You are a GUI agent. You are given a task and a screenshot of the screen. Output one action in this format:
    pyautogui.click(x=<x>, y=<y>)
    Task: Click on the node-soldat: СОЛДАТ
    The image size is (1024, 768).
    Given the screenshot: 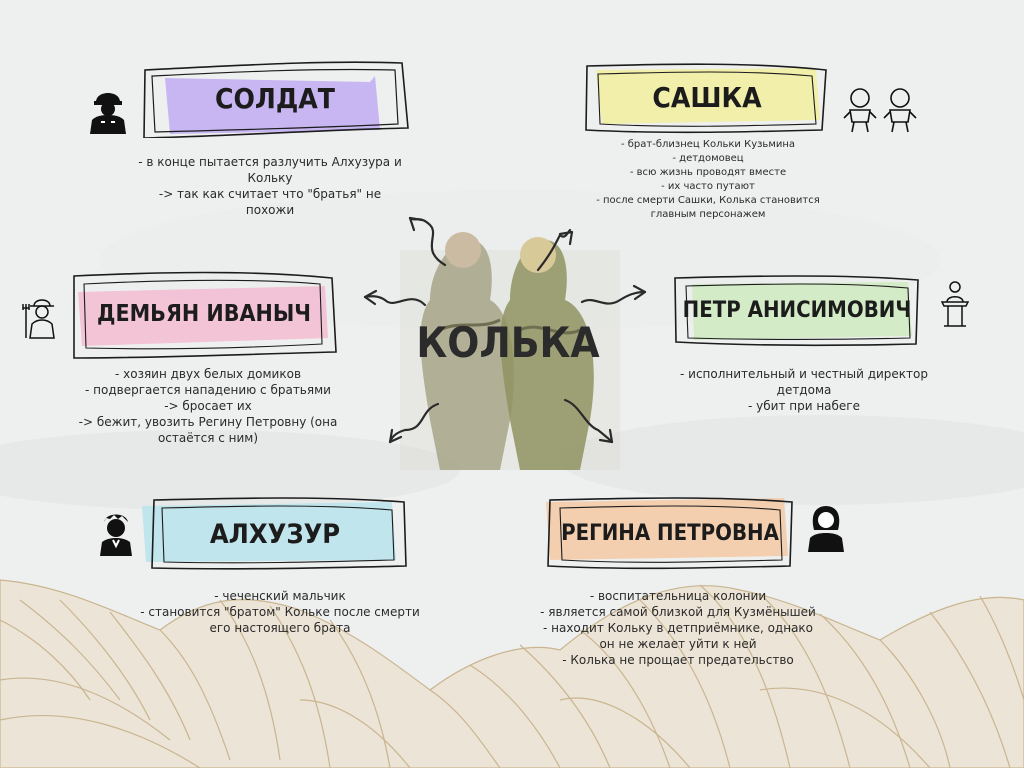 What is the action you would take?
    pyautogui.click(x=275, y=98)
    